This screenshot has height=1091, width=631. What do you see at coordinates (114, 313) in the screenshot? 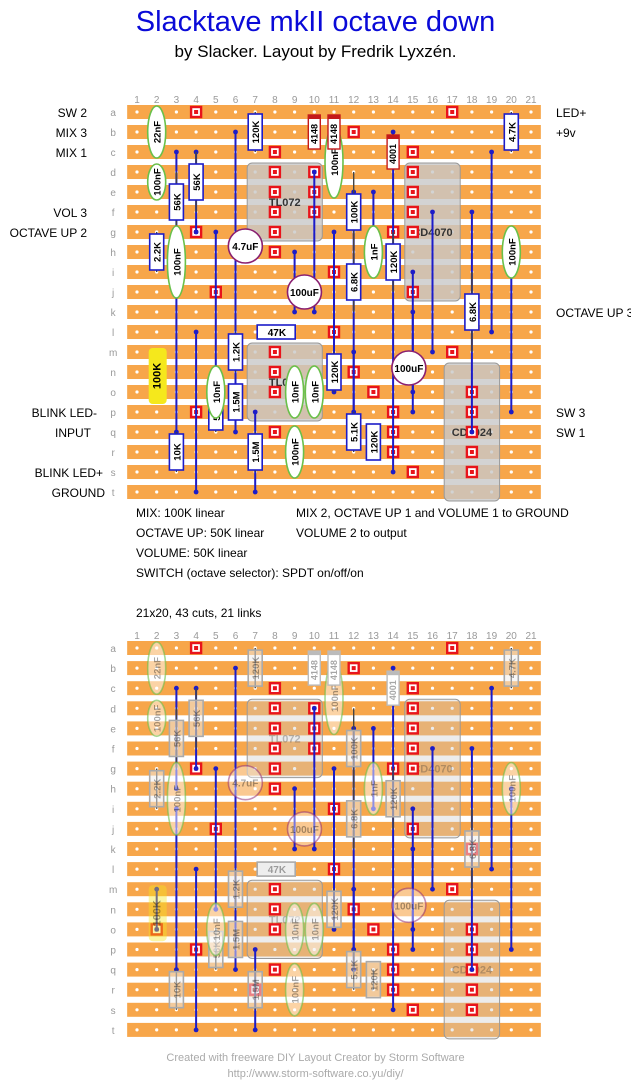
I see `row-letter: k` at bounding box center [114, 313].